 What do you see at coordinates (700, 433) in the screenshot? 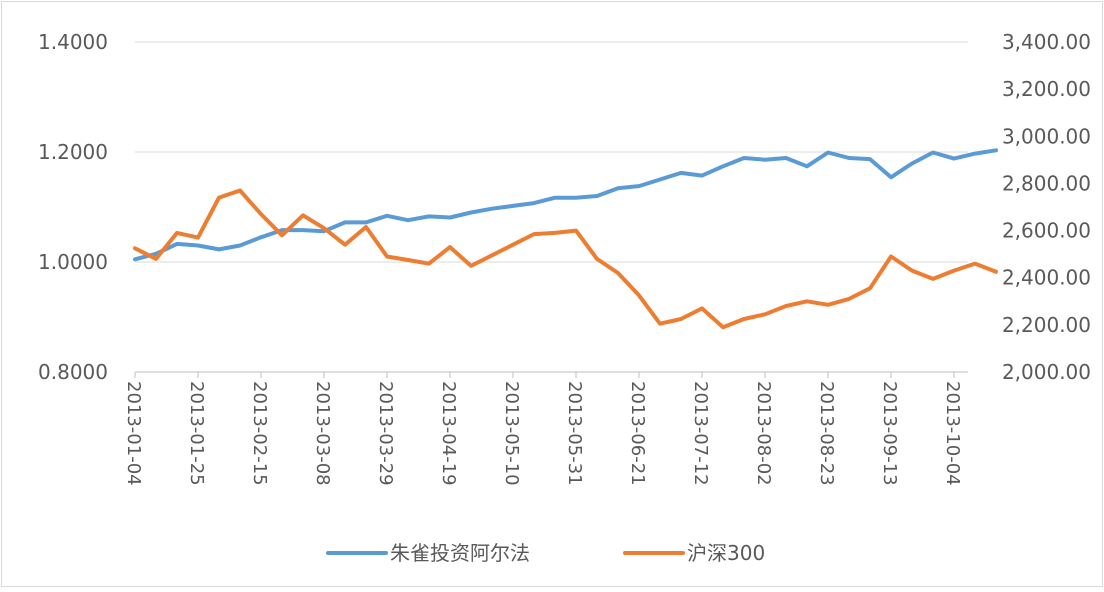
I see `x-tick-label: 2013-07-12` at bounding box center [700, 433].